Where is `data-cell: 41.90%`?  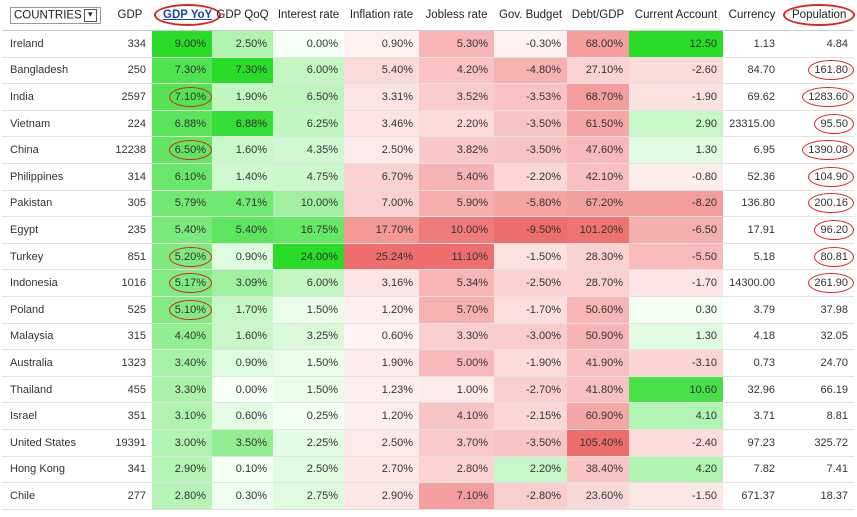 data-cell: 41.90% is located at coordinates (598, 363).